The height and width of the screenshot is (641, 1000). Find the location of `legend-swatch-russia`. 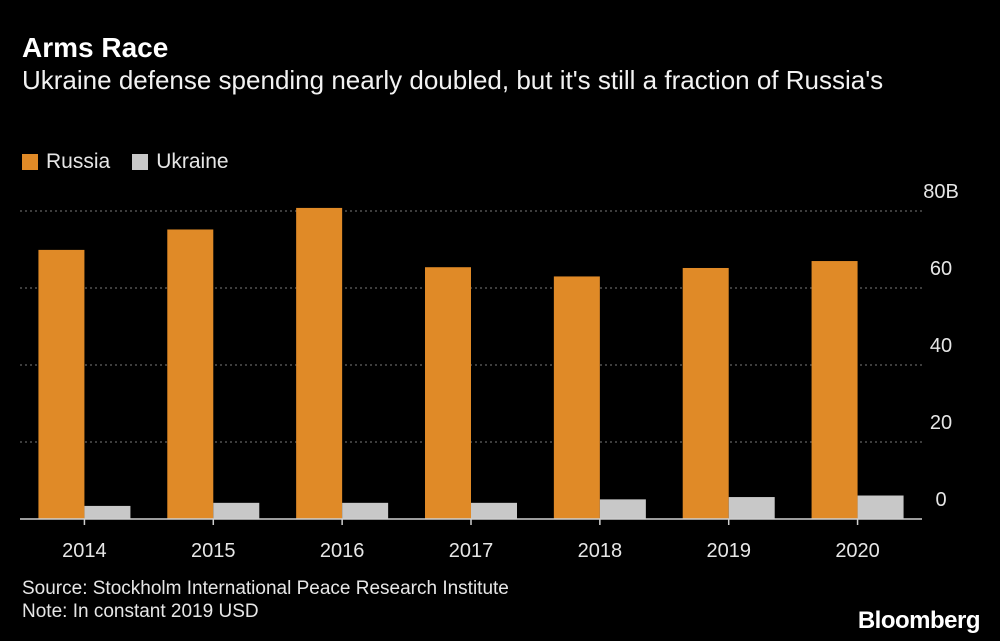

legend-swatch-russia is located at coordinates (30, 162).